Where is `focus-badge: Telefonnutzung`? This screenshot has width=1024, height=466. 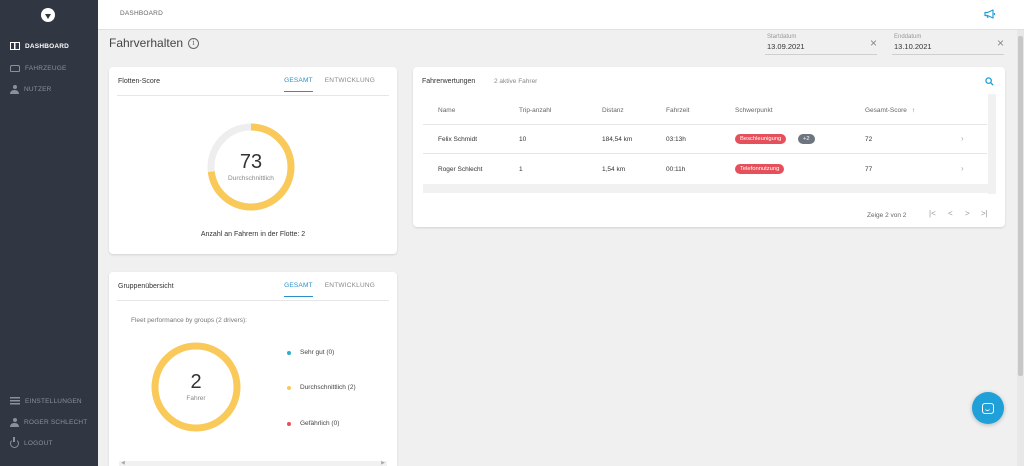
focus-badge: Telefonnutzung is located at coordinates (760, 169).